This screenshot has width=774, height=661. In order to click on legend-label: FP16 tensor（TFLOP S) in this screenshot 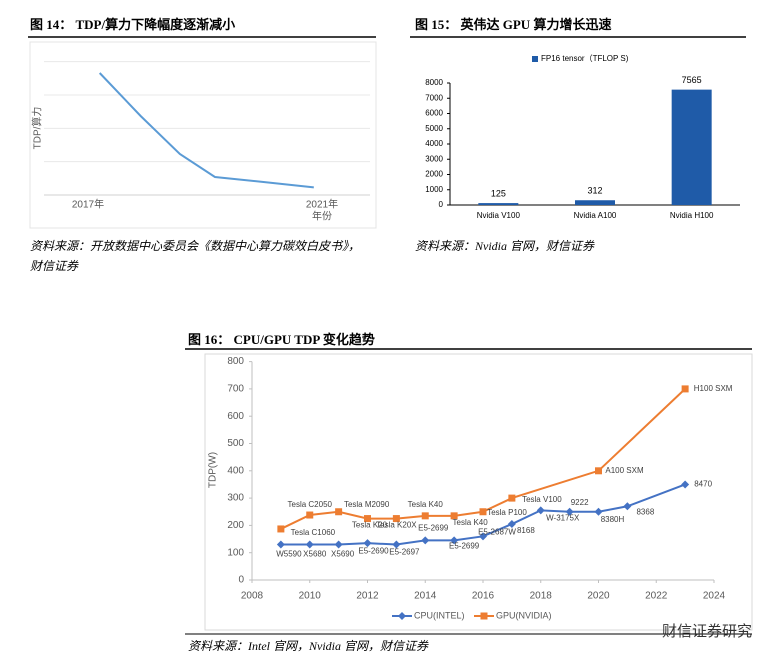, I will do `click(585, 58)`.